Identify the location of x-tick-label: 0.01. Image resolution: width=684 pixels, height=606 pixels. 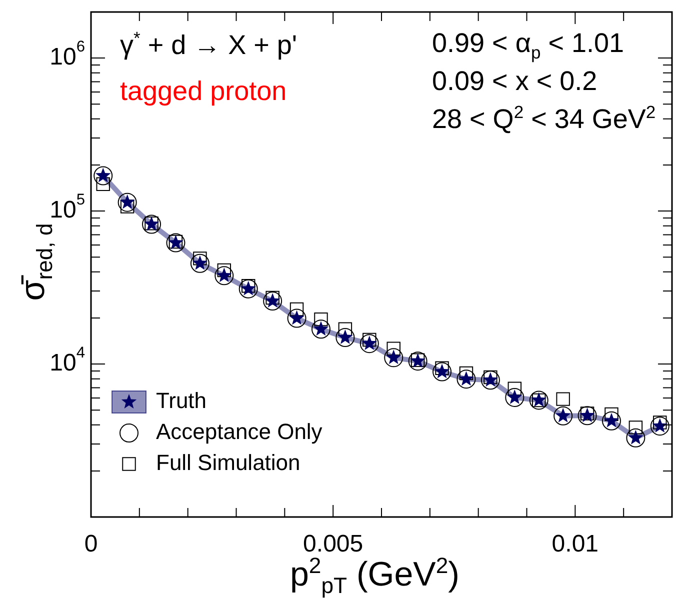
(575, 544).